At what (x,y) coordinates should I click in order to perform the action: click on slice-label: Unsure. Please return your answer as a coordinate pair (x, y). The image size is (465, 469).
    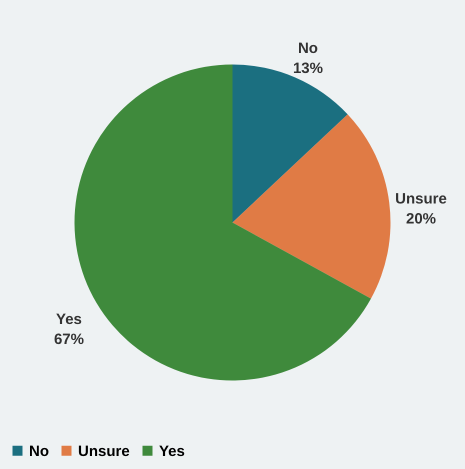
    Looking at the image, I should click on (421, 199).